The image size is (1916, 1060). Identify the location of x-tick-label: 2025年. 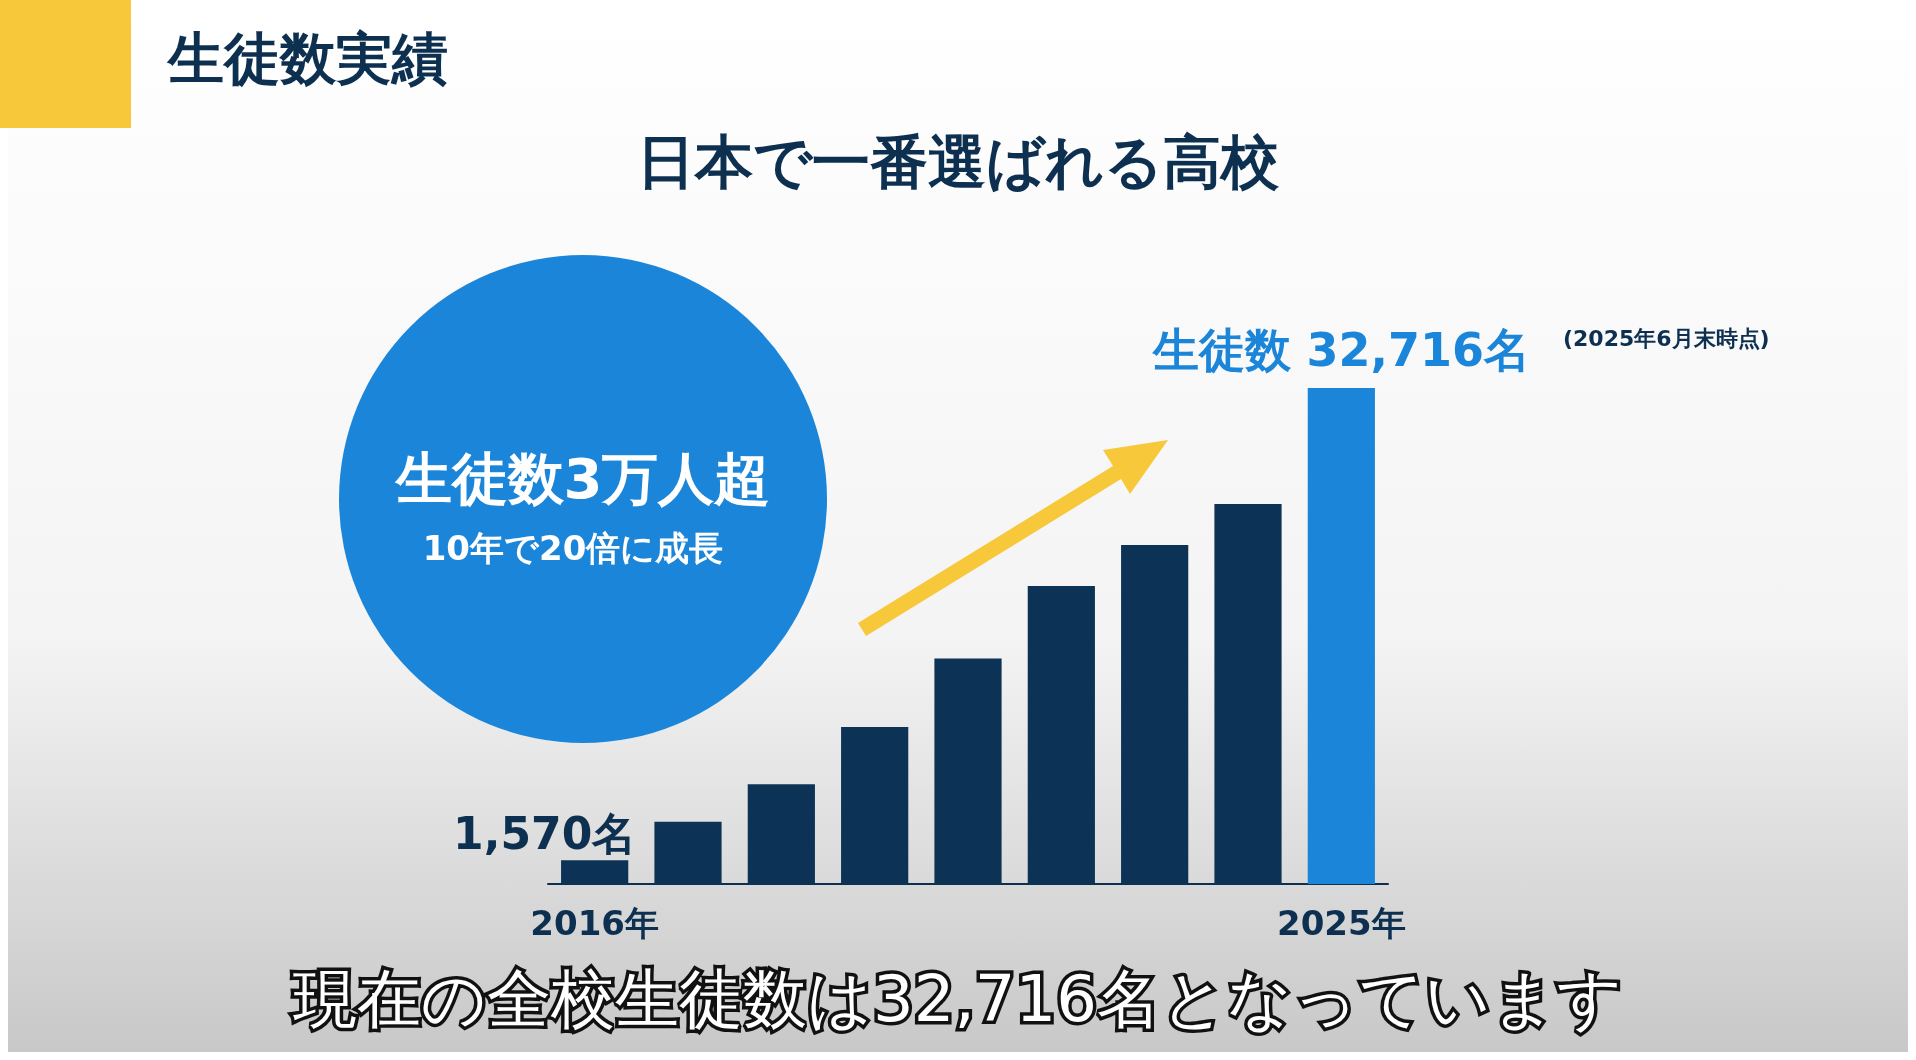
(1341, 923).